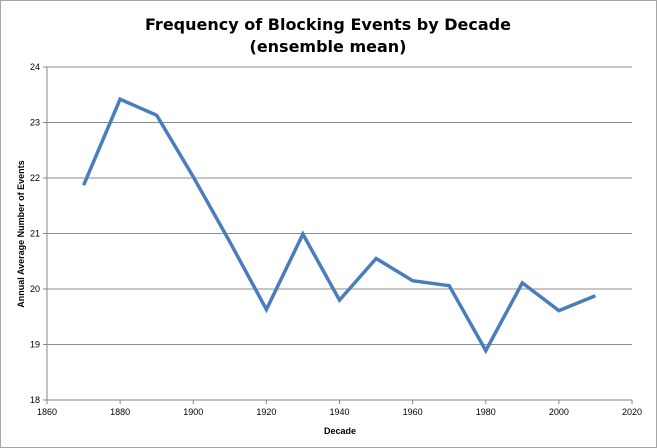 The image size is (657, 448). I want to click on x-axis-label: Decade, so click(340, 431).